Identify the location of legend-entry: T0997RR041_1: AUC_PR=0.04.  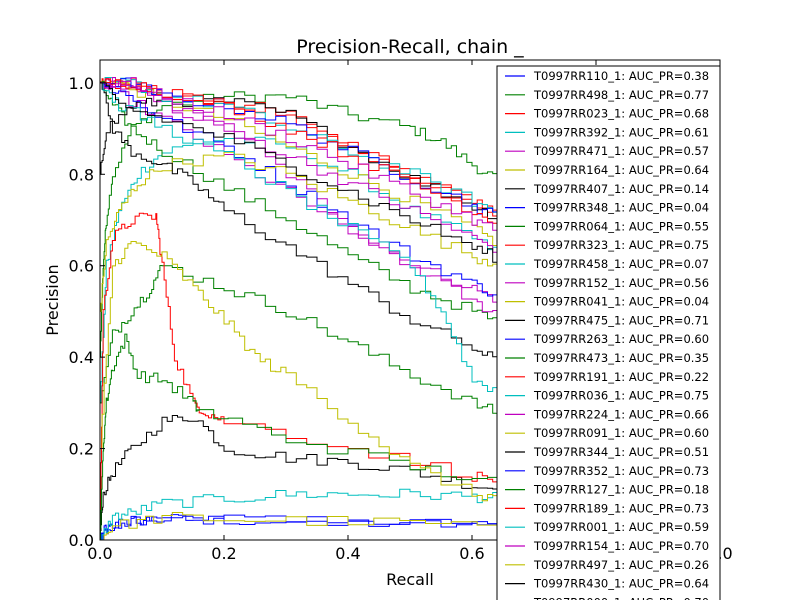
(621, 302).